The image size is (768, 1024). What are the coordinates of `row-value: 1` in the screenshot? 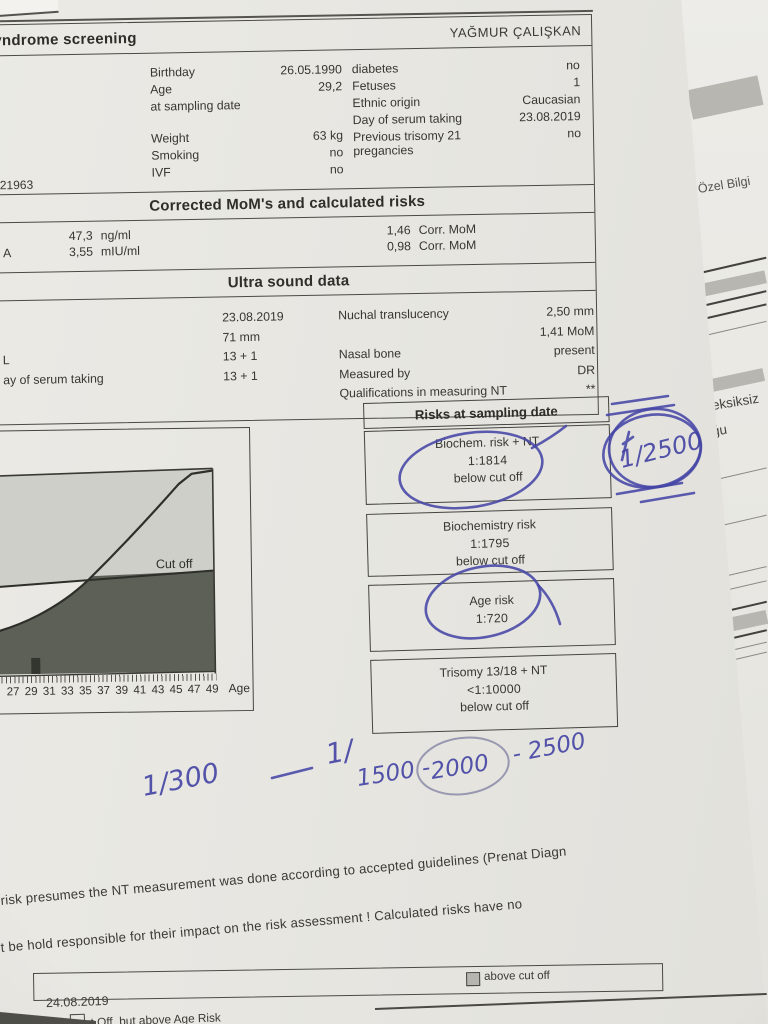 It's located at (577, 82).